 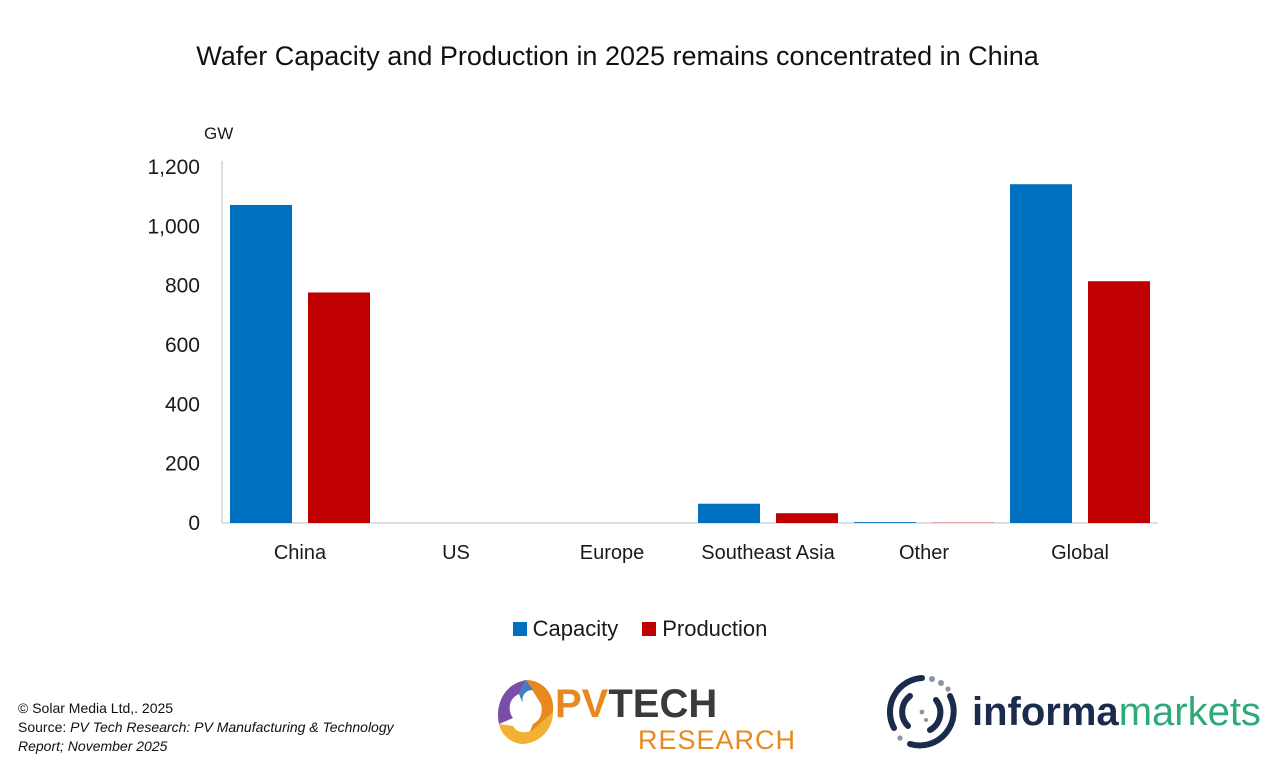 I want to click on y-tick-label: 0, so click(x=194, y=523).